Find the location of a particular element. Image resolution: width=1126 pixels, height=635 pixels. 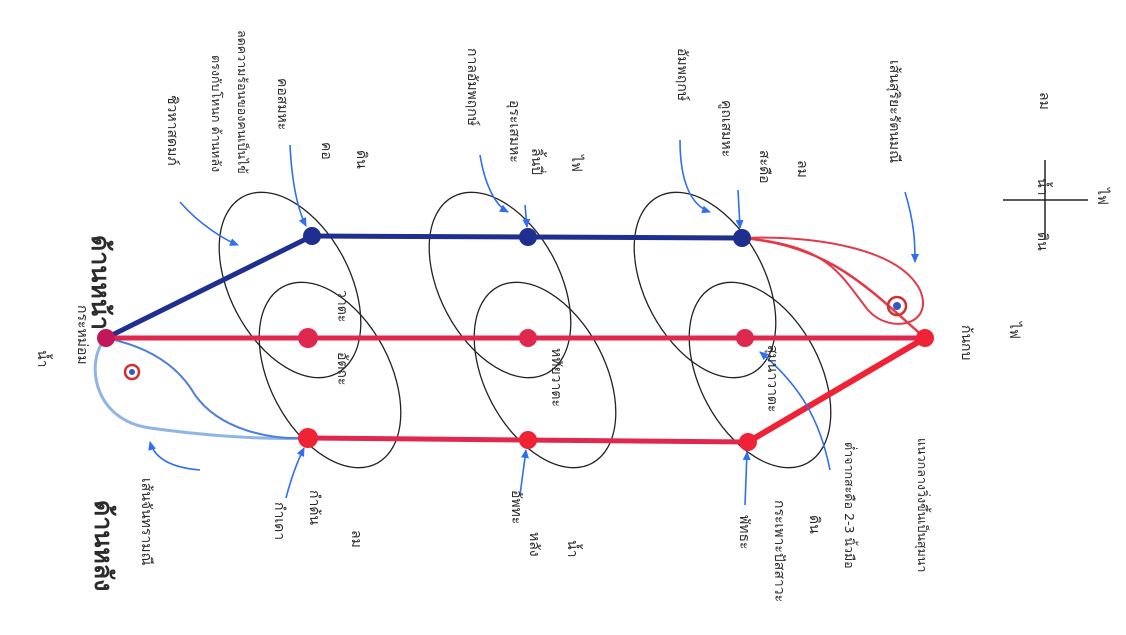

arrow-moon is located at coordinates (174, 456).